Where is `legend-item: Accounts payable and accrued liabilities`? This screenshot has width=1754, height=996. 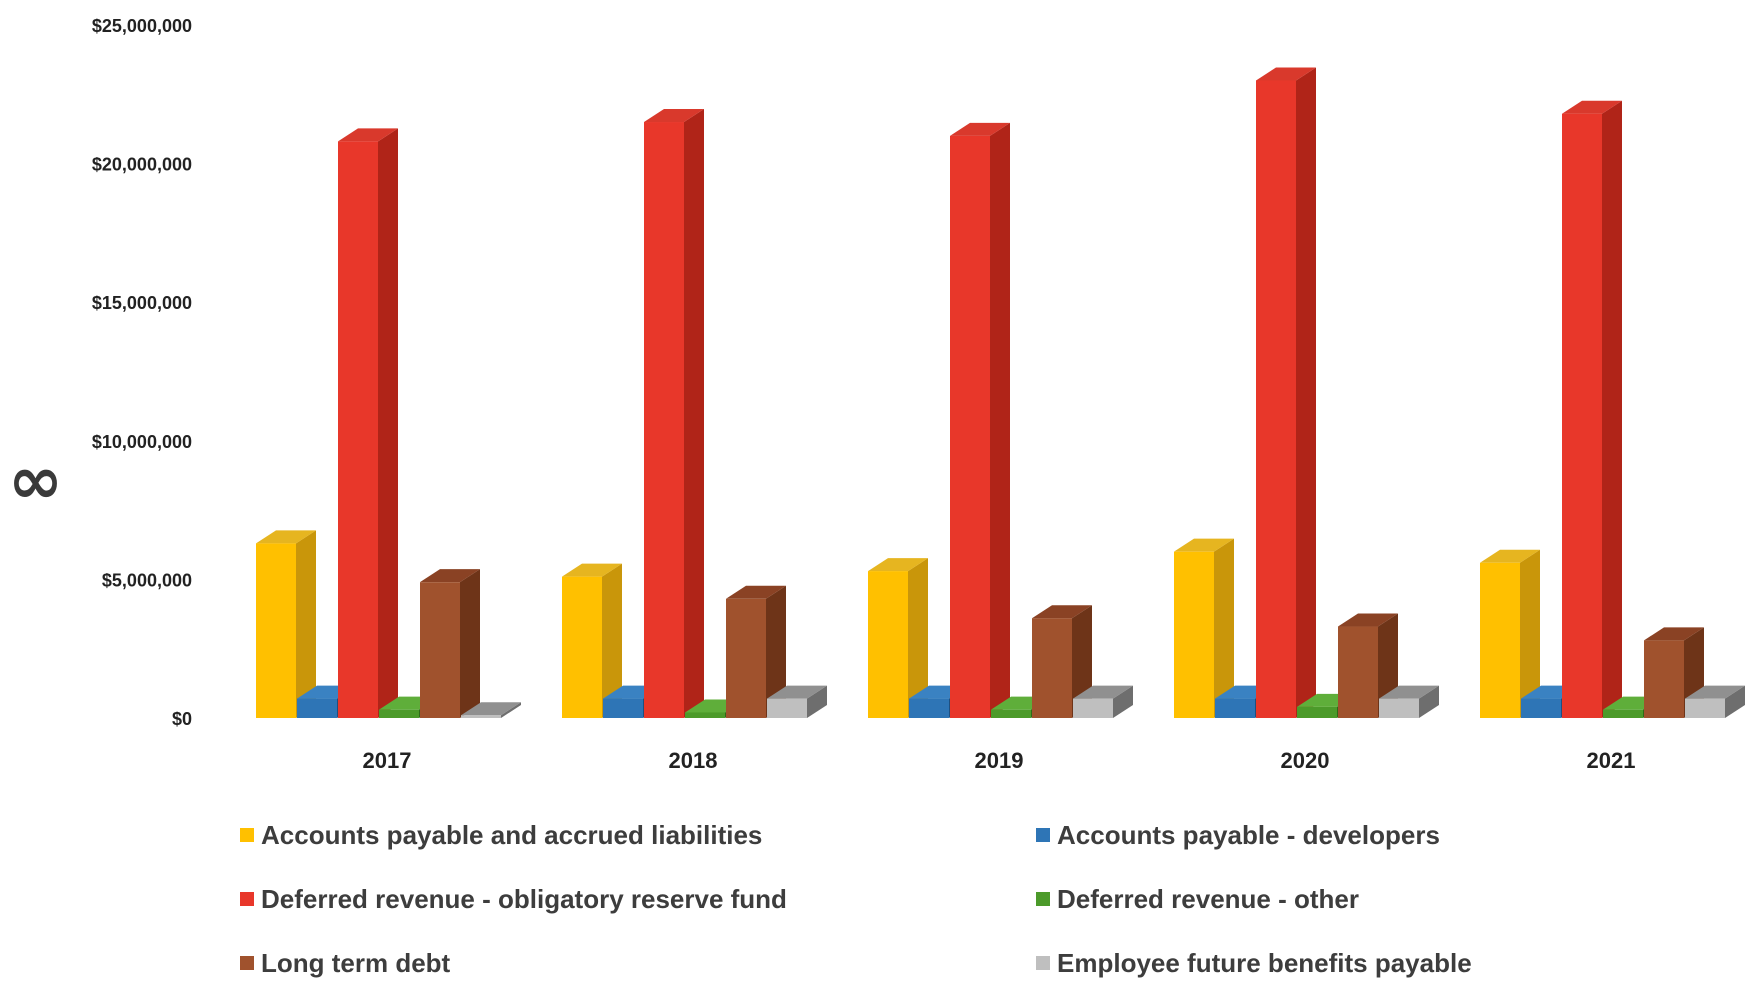
legend-item: Accounts payable and accrued liabilities is located at coordinates (638, 835).